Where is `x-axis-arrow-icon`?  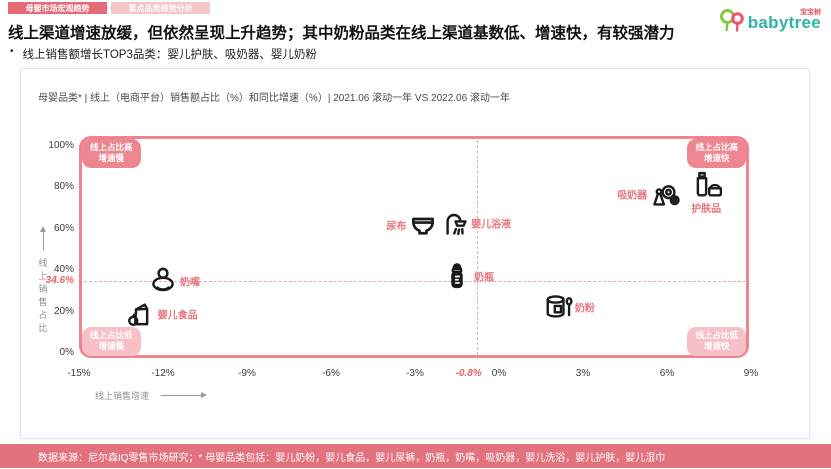 x-axis-arrow-icon is located at coordinates (184, 395).